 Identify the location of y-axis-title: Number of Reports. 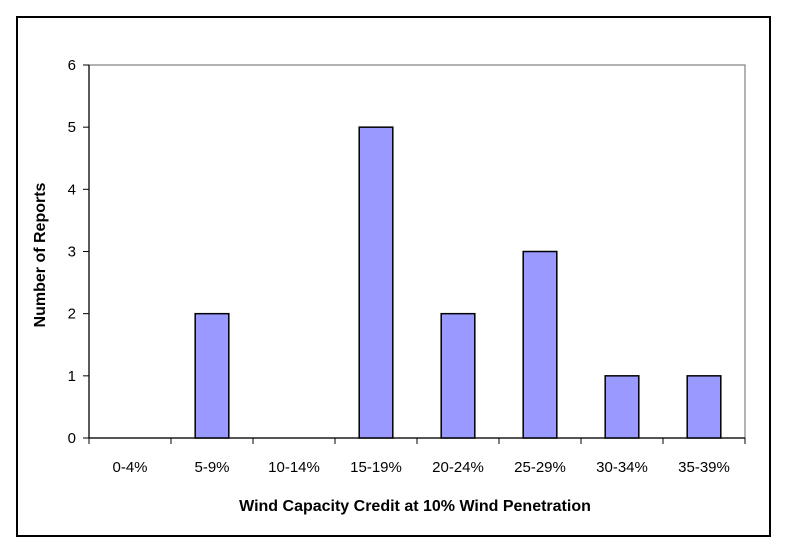
(40, 254).